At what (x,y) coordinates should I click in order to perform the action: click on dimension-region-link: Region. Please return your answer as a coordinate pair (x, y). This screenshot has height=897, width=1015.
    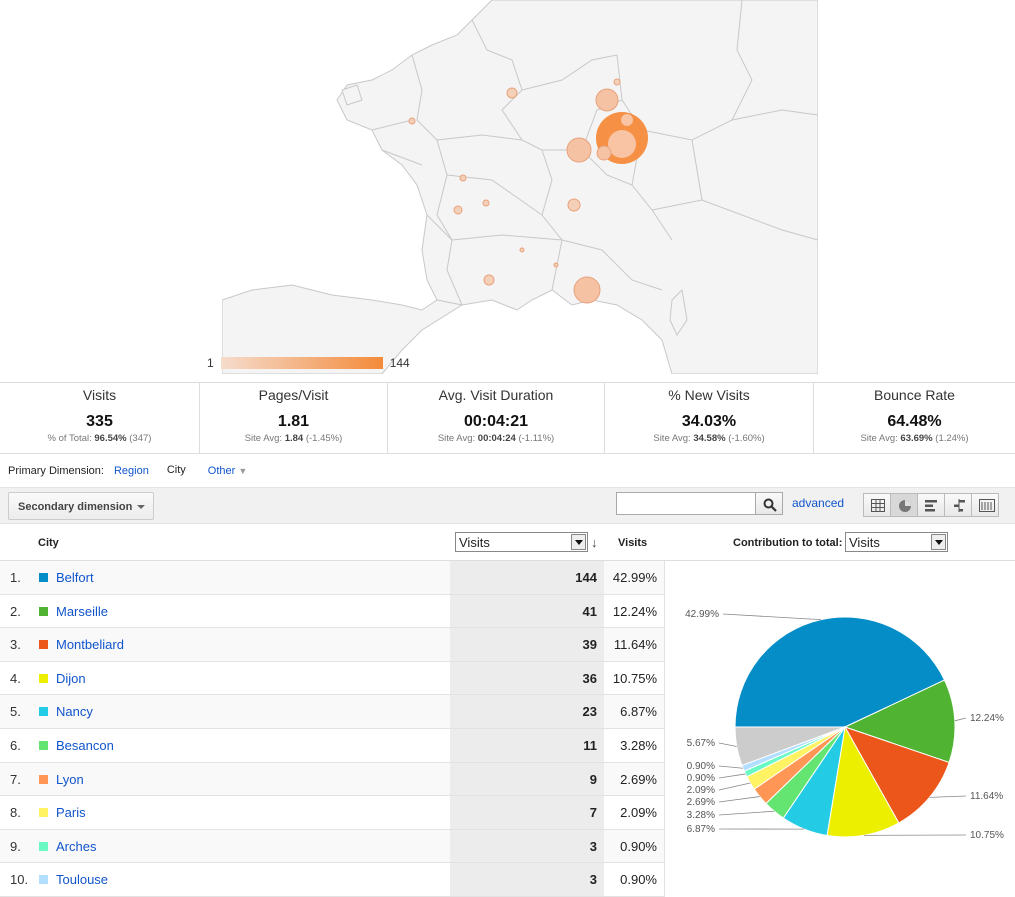
    Looking at the image, I should click on (131, 471).